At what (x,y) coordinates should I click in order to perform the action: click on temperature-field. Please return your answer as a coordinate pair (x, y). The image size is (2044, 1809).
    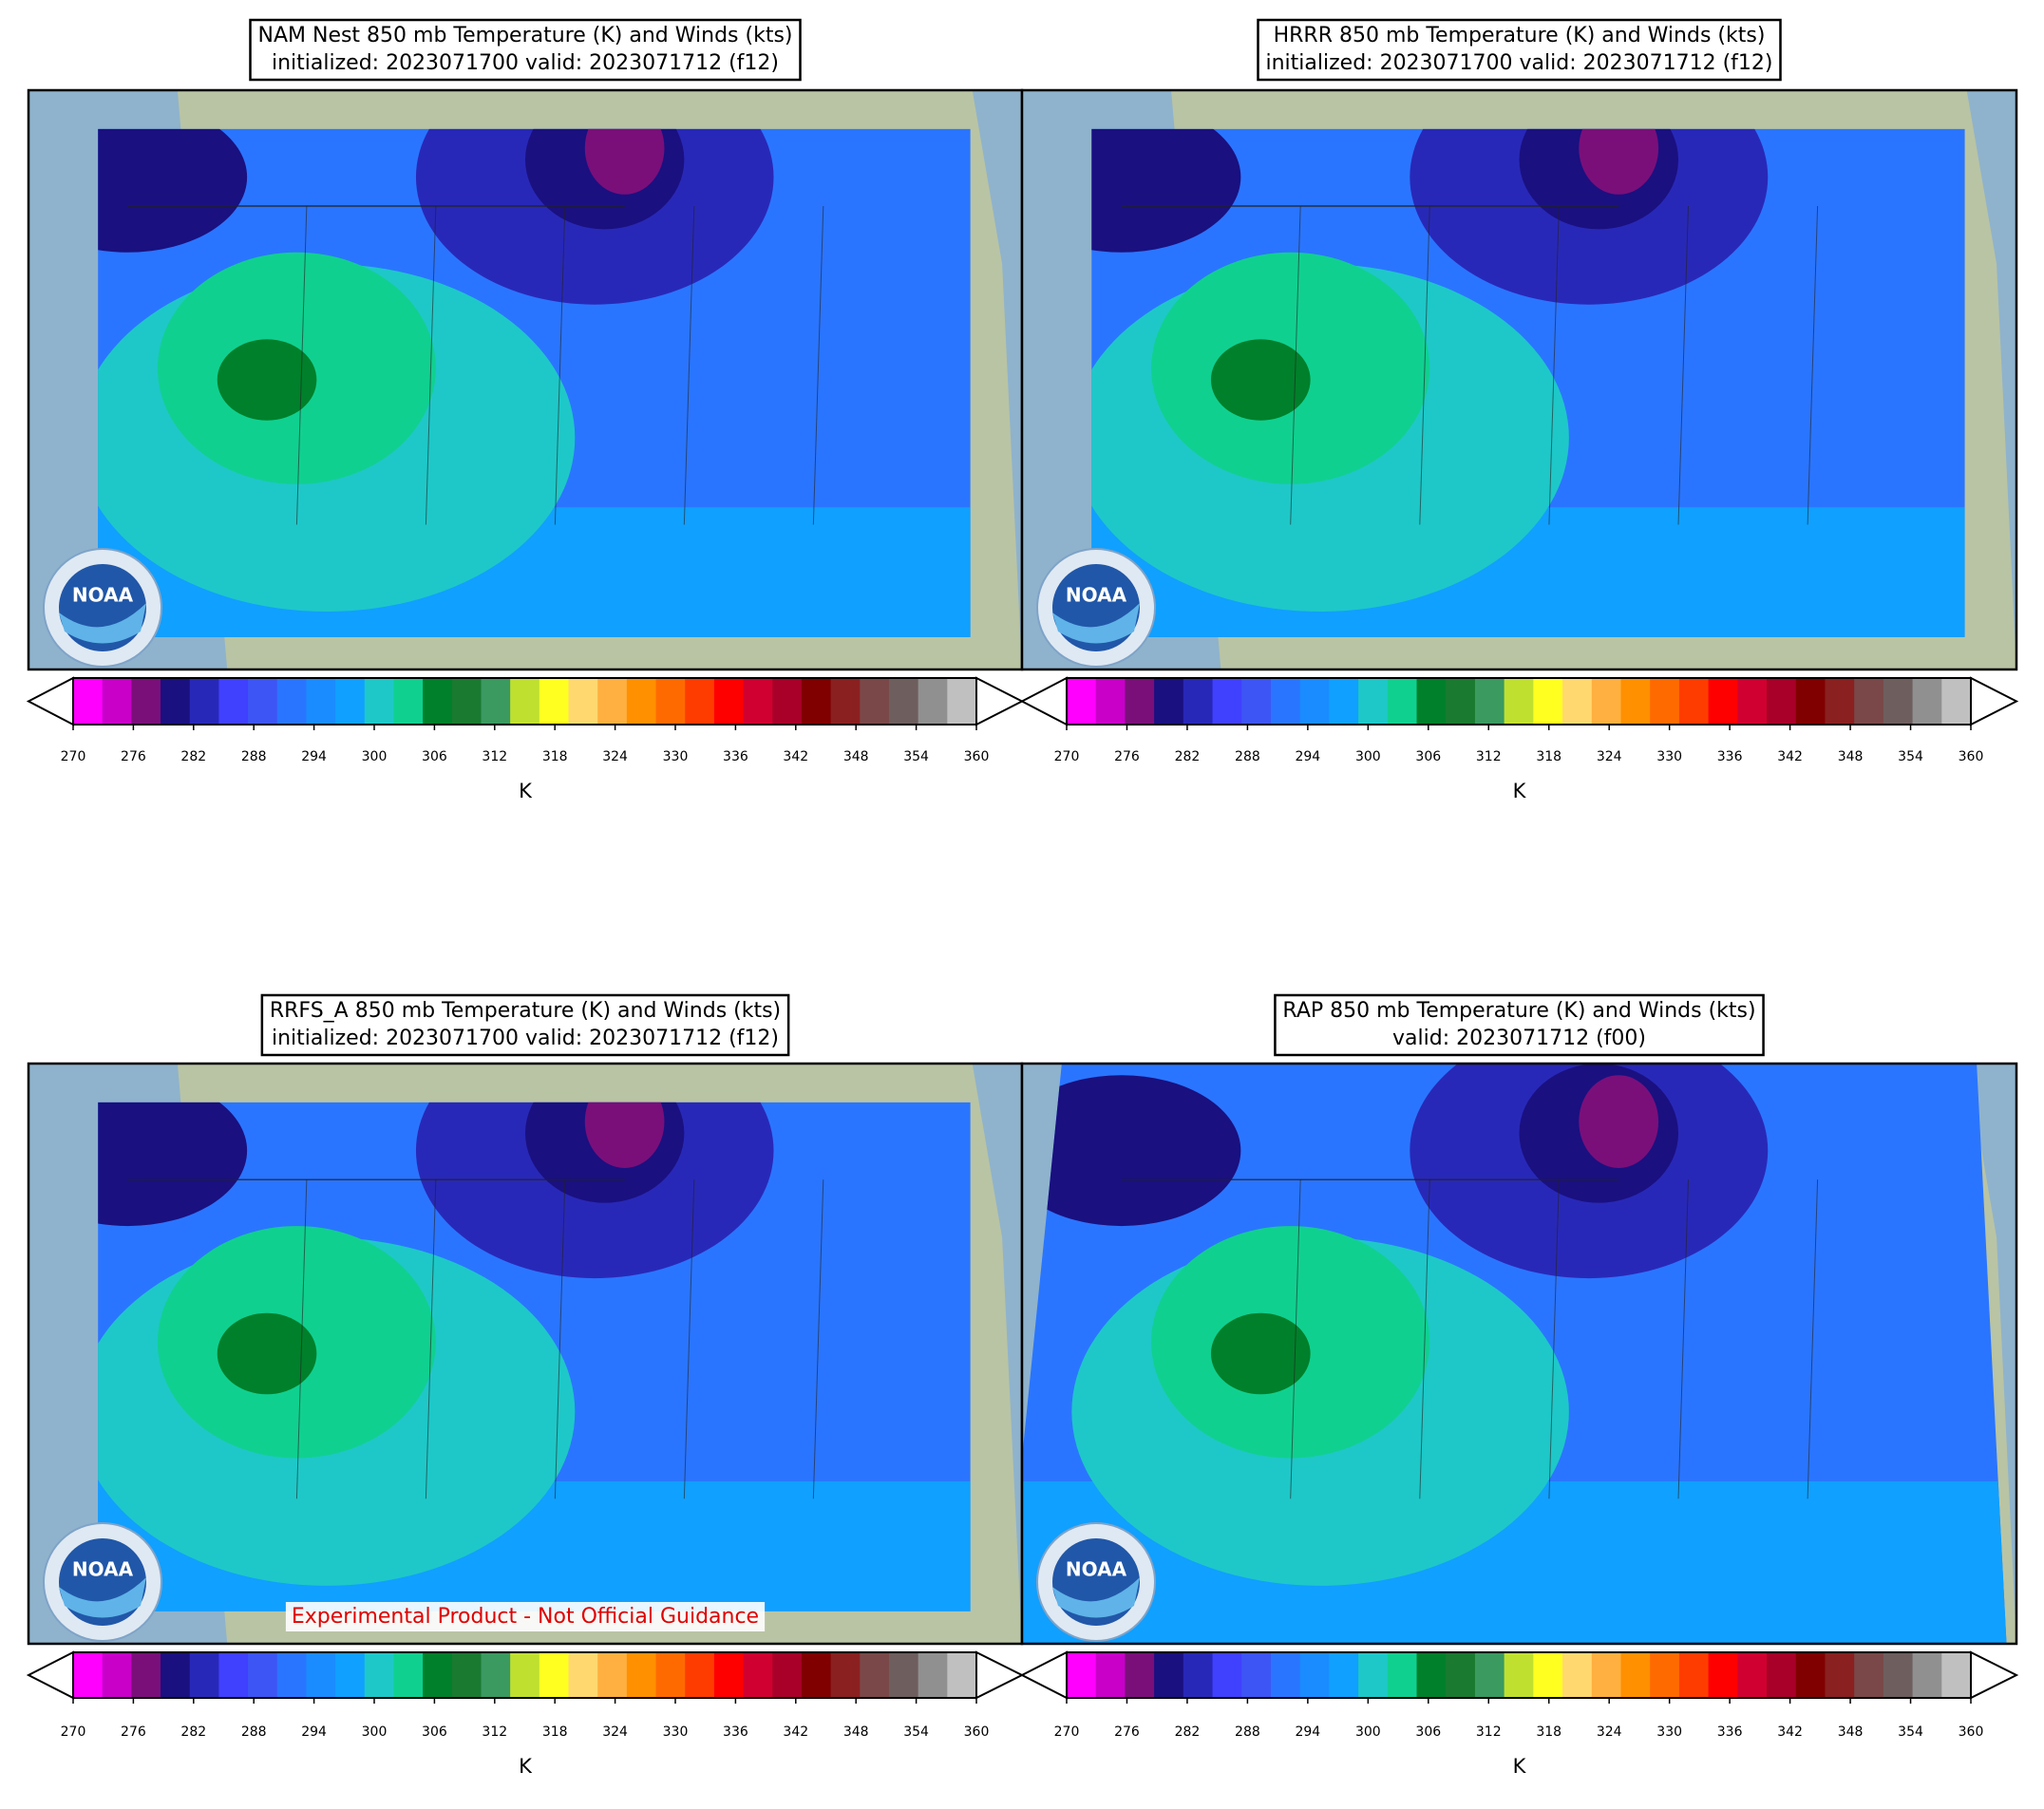
    Looking at the image, I should click on (1528, 382).